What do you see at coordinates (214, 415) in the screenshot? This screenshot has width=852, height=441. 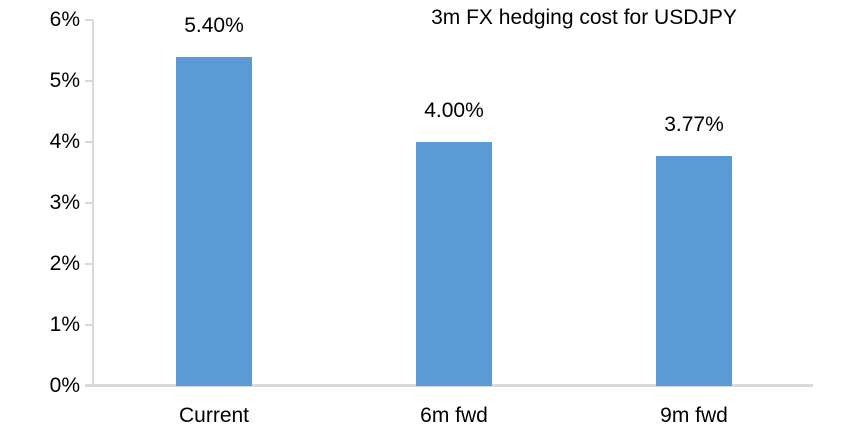 I see `x-category-label: Current` at bounding box center [214, 415].